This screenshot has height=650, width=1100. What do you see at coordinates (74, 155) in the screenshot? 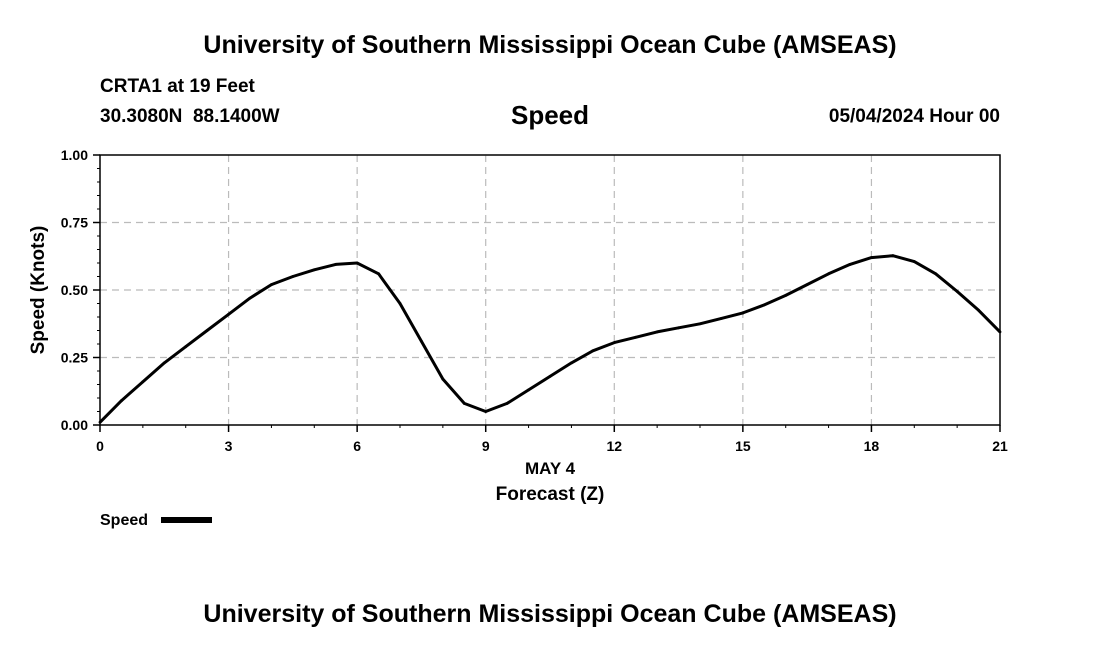
I see `y-tick-label: 1.00` at bounding box center [74, 155].